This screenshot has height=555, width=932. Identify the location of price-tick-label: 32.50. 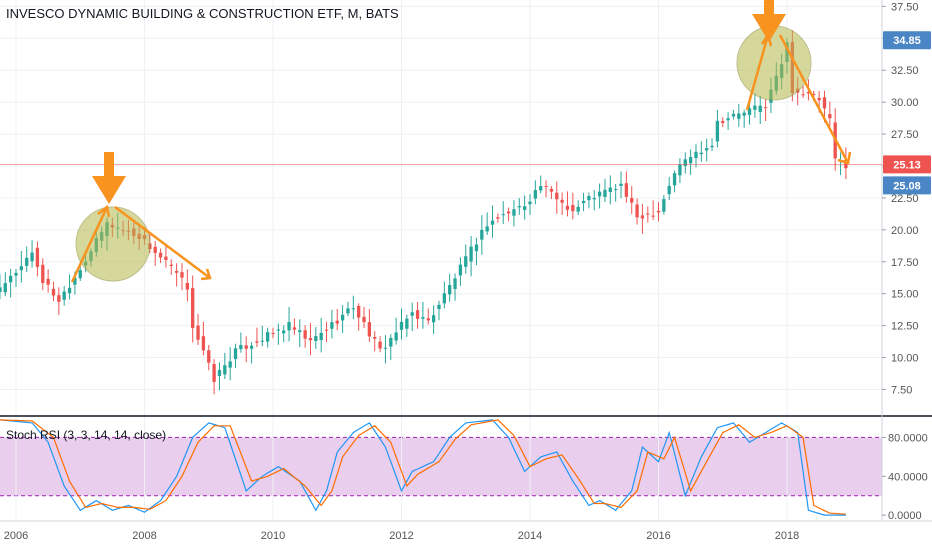
(905, 71).